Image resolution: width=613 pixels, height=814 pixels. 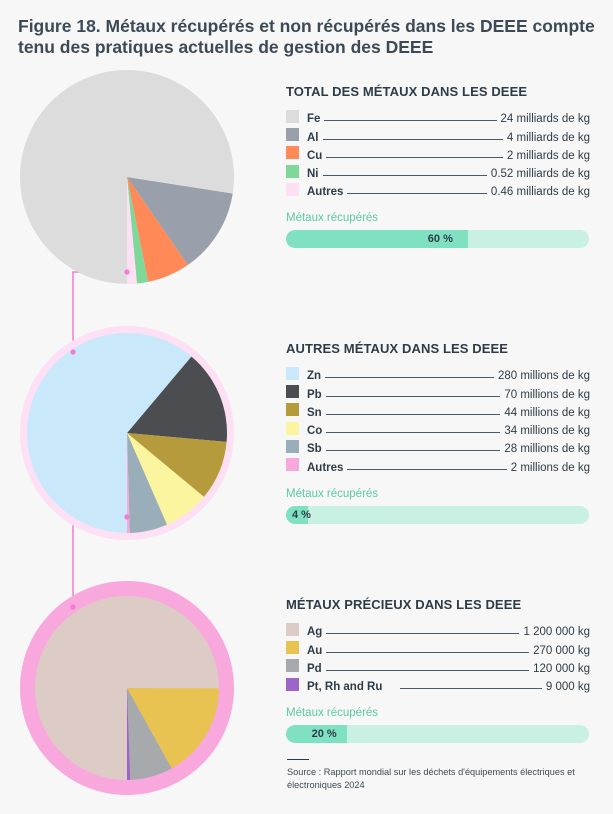 I want to click on pie-slice-al, so click(x=180, y=221).